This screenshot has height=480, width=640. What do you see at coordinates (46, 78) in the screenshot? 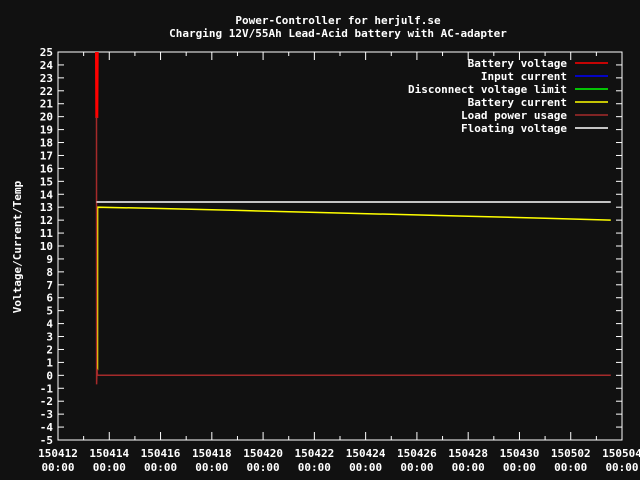
I see `y-tick-label: 23` at bounding box center [46, 78].